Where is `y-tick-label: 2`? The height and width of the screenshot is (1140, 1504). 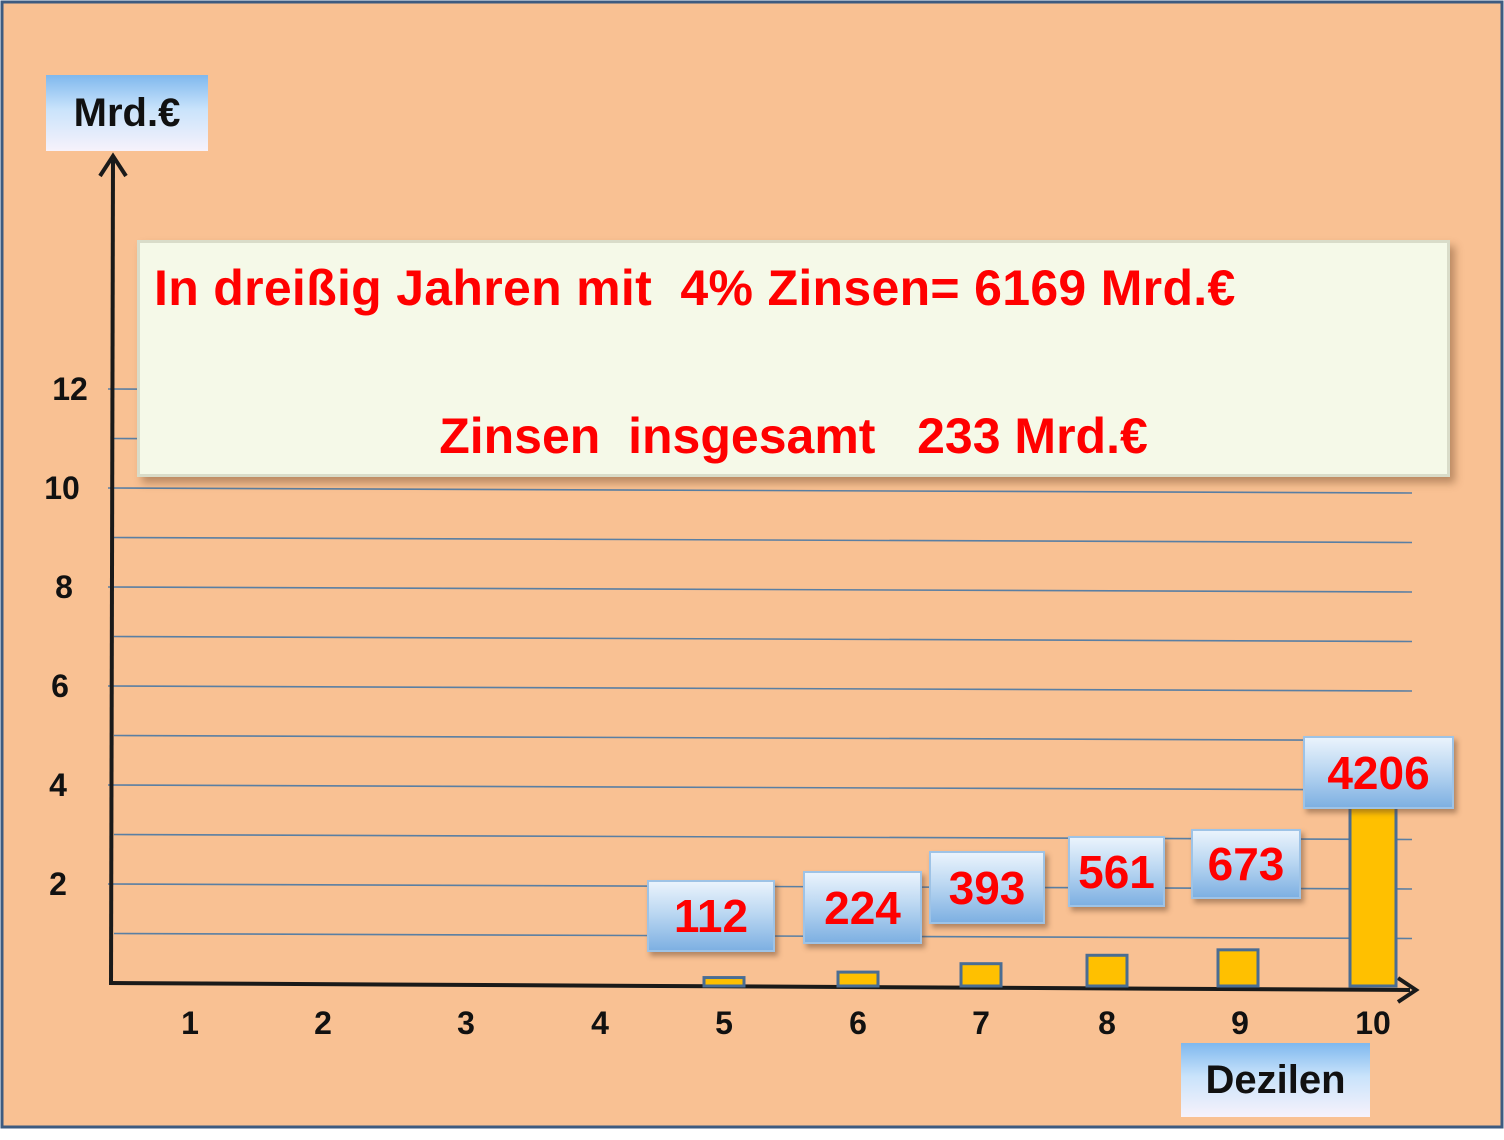
y-tick-label: 2 is located at coordinates (58, 884).